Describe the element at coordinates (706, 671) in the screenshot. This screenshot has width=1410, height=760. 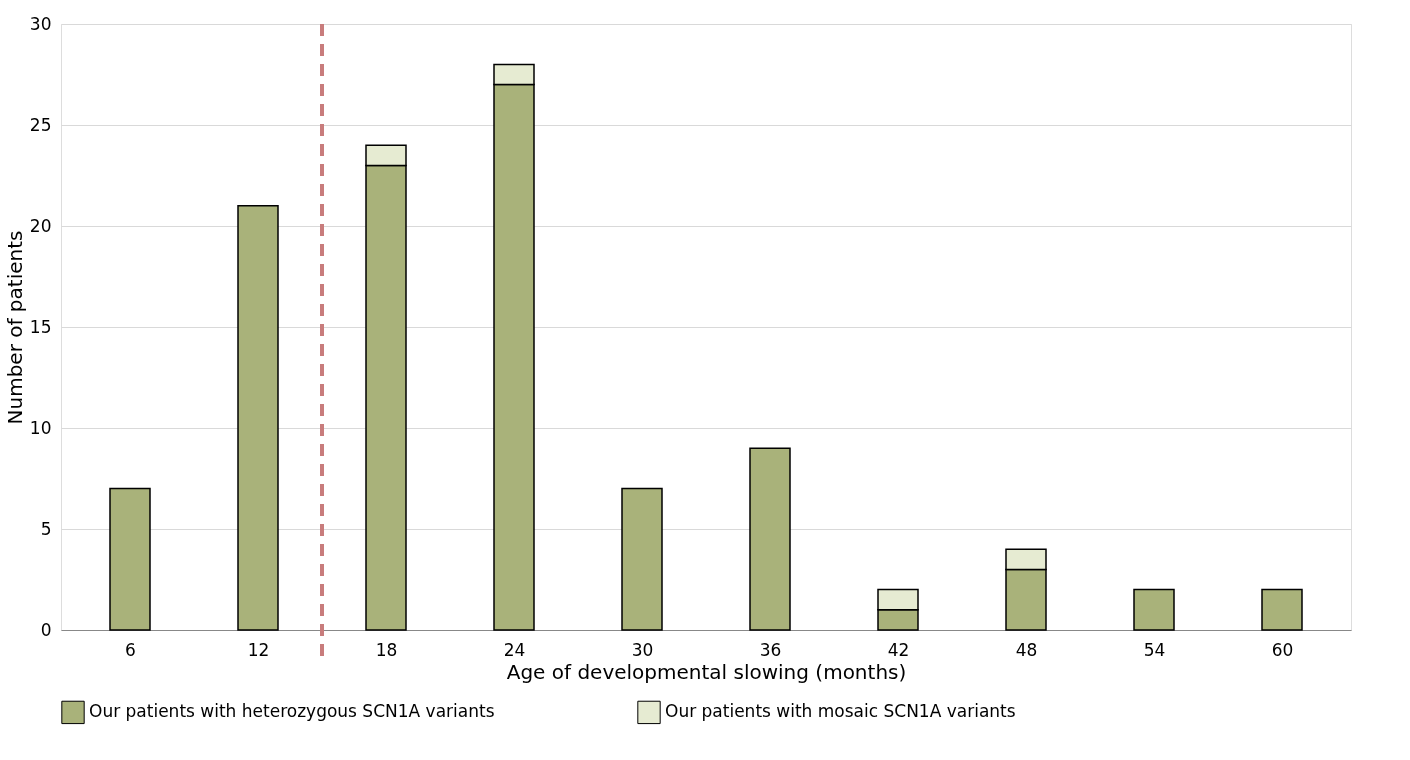
I see `x-axis-title: Age of developmental slowing (months)` at that location.